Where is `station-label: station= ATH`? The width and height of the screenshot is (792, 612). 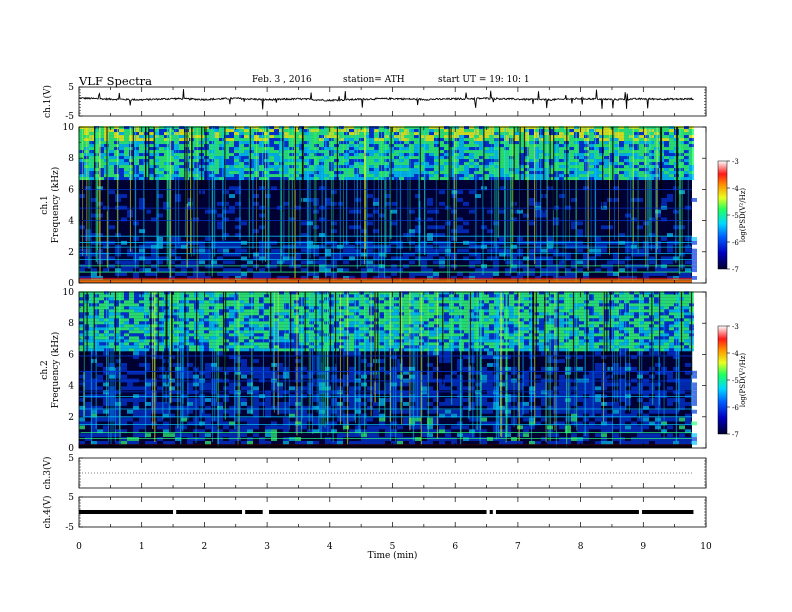
station-label: station= ATH is located at coordinates (374, 80).